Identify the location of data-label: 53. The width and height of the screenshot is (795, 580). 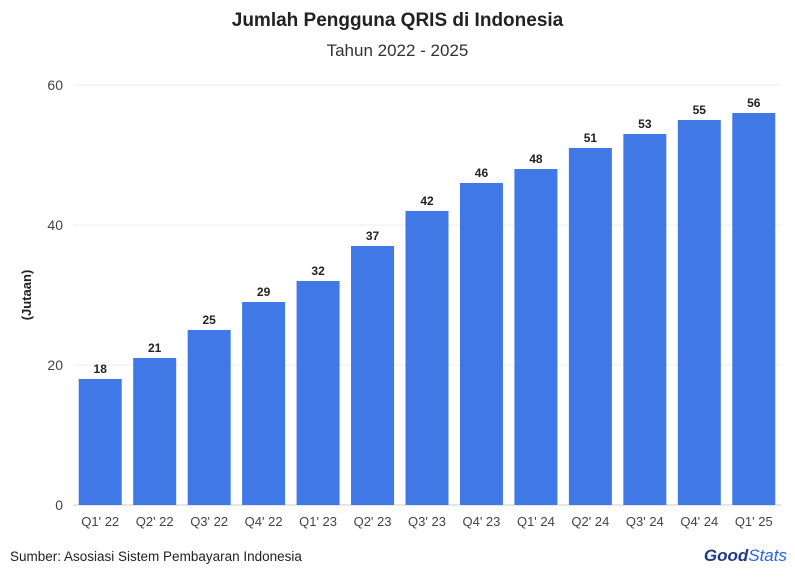
(645, 124).